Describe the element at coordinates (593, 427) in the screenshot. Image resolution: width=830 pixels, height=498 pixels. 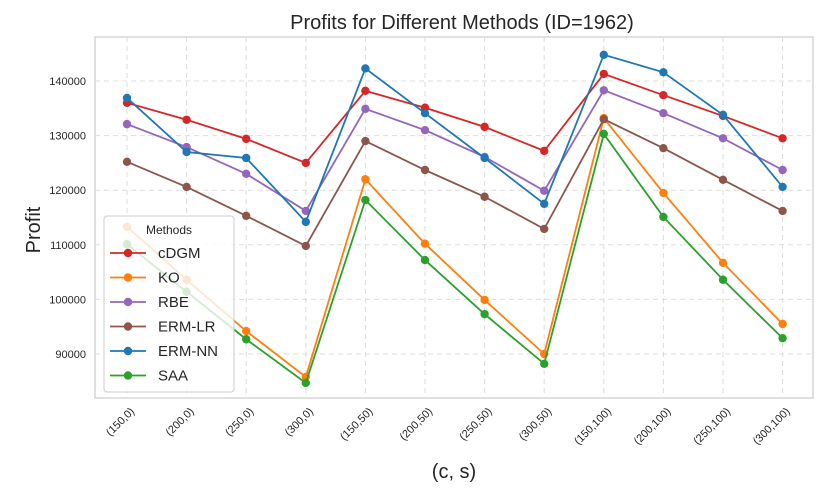
I see `x-tick-label: (150,100)` at that location.